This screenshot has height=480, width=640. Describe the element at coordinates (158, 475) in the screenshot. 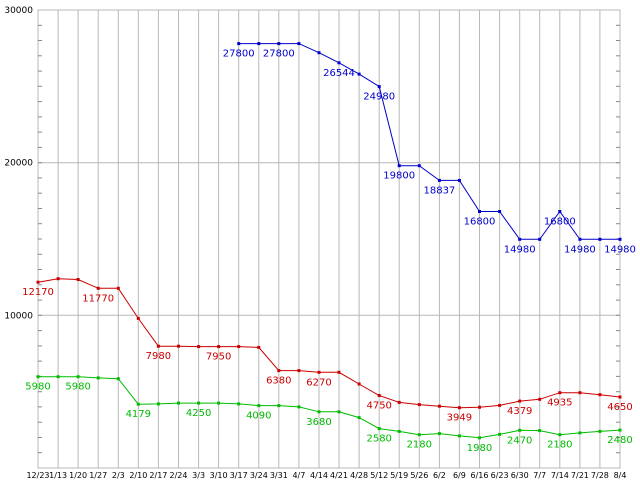

I see `x-tick-label: 2/17` at that location.